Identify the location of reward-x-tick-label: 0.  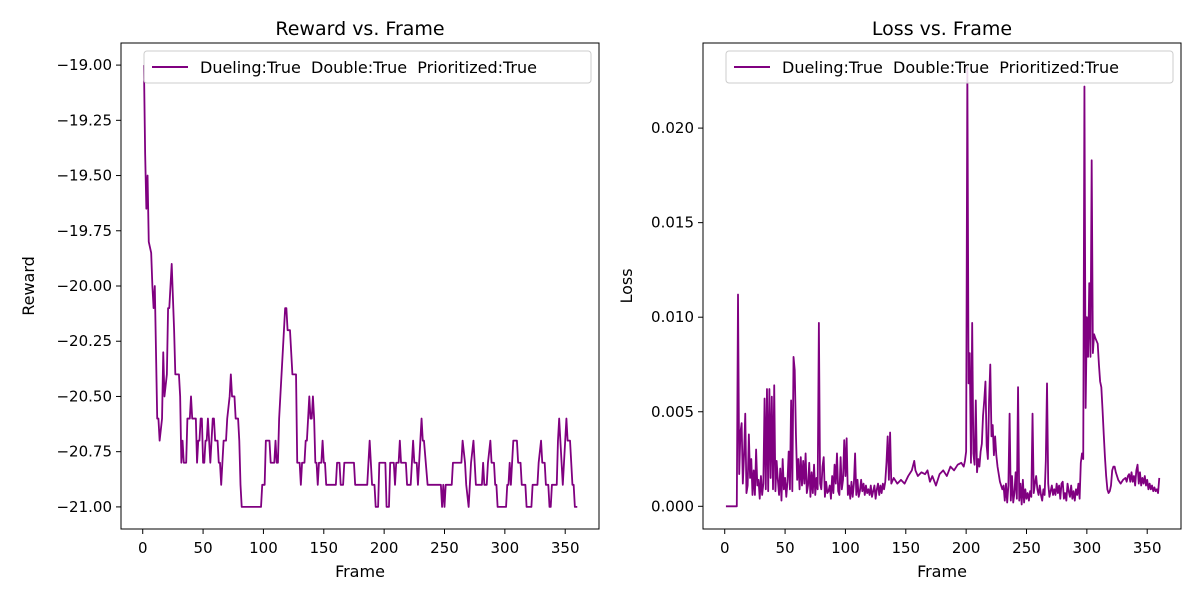
(143, 548).